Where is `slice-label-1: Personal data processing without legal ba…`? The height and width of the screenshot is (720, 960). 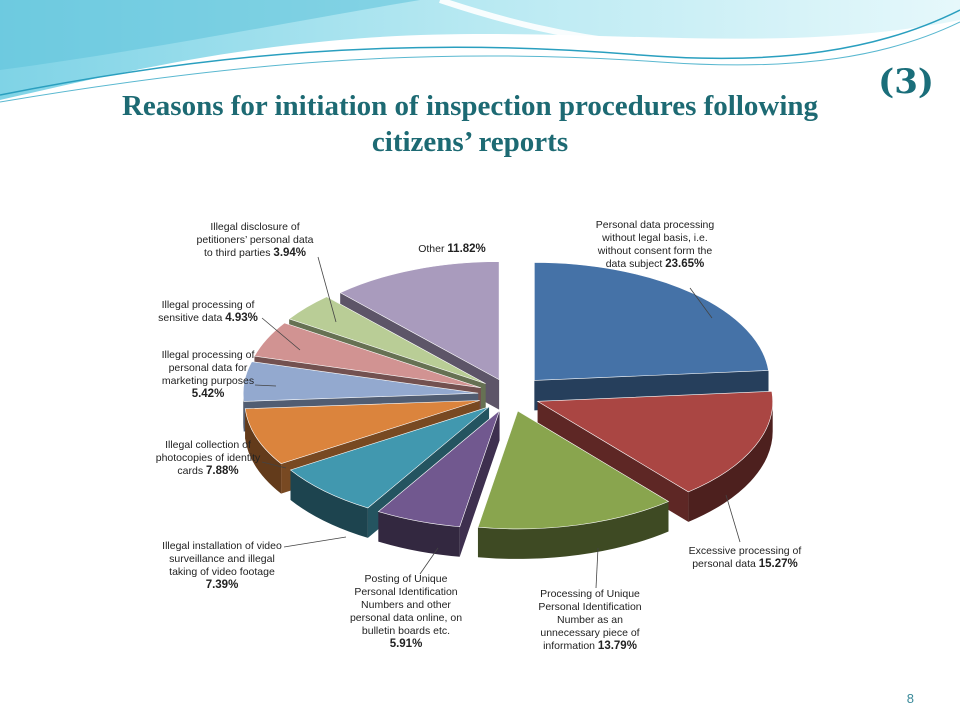
slice-label-1: Personal data processing without legal ba… is located at coordinates (655, 244).